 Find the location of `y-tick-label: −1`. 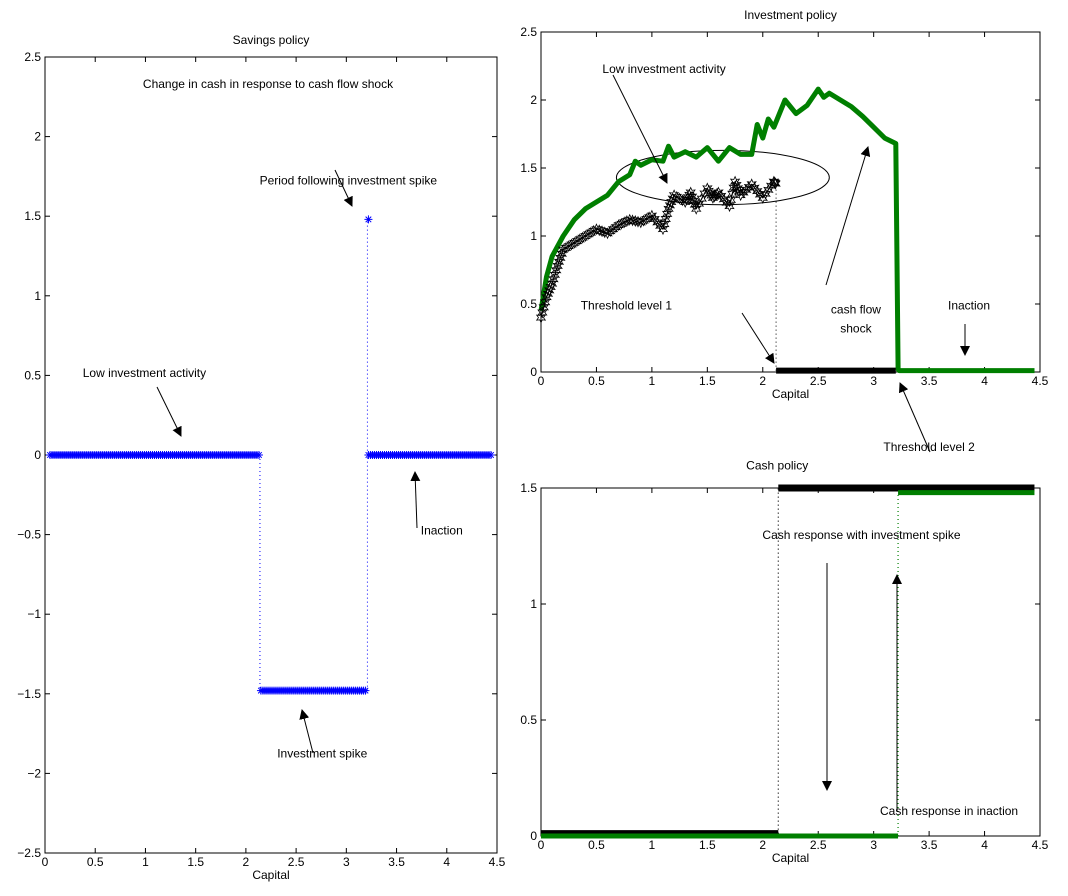

y-tick-label: −1 is located at coordinates (34, 614).